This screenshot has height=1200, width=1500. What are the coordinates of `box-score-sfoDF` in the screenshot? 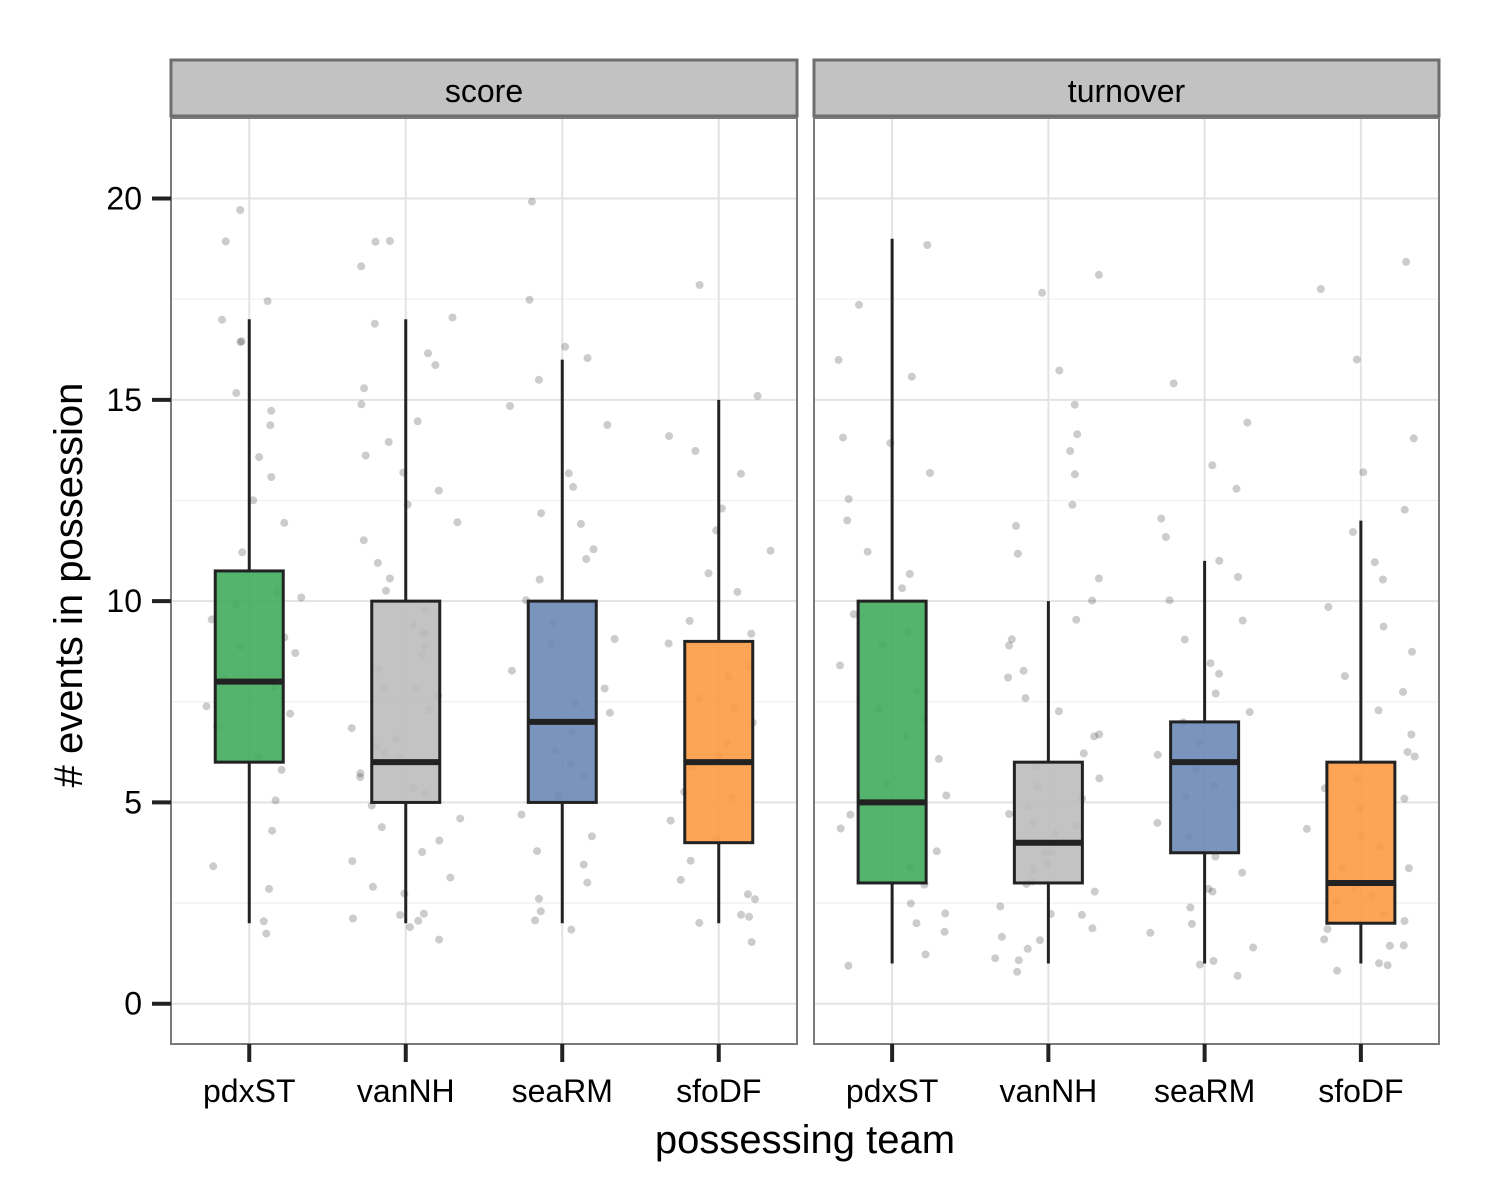 It's located at (719, 661).